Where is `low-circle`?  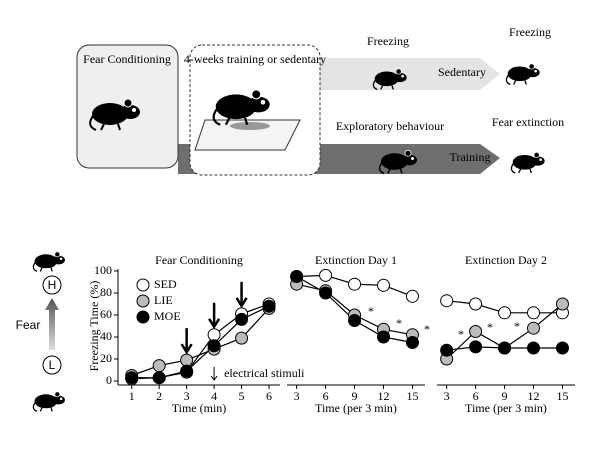
low-circle is located at coordinates (52, 365).